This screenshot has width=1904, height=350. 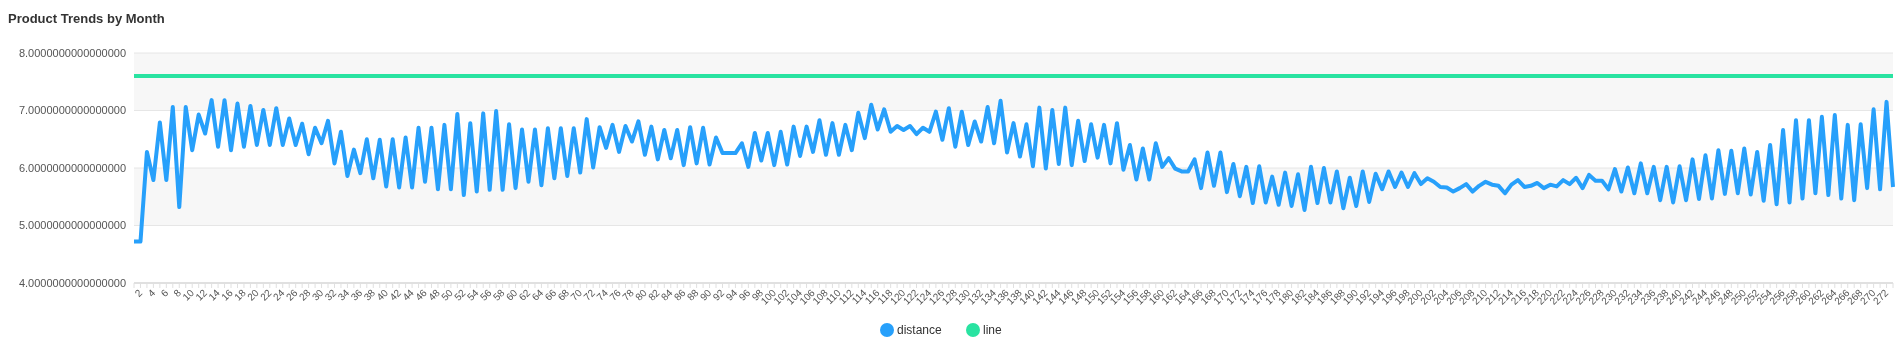 I want to click on x-tick-label: 6, so click(x=164, y=292).